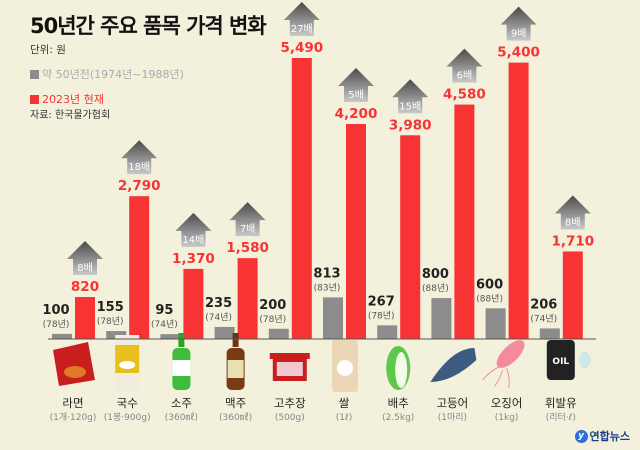 The width and height of the screenshot is (640, 450). I want to click on multiplier-label: 5배, so click(356, 95).